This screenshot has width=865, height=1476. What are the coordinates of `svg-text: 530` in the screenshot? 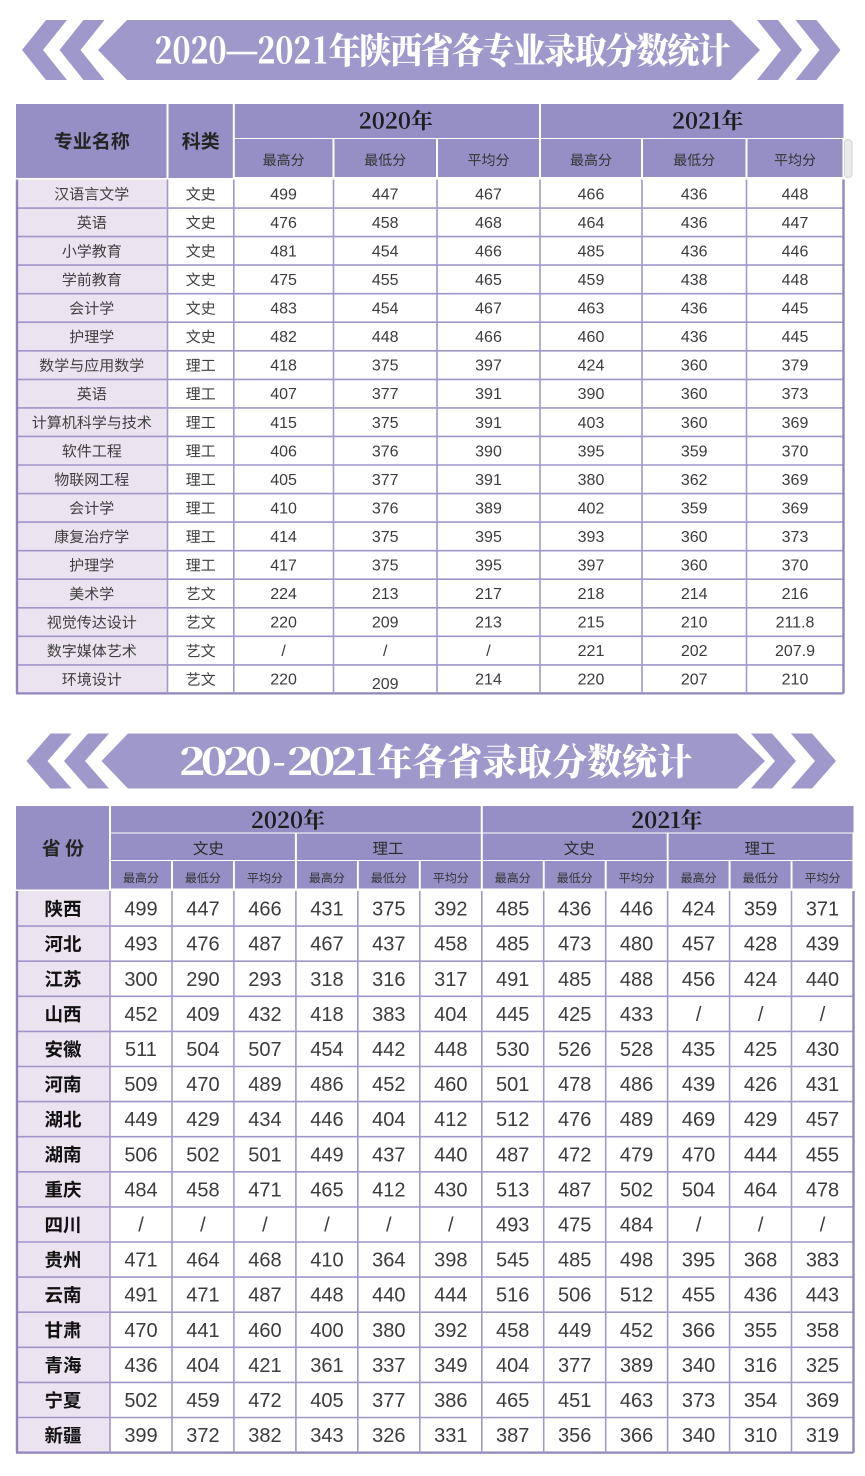 It's located at (512, 1050).